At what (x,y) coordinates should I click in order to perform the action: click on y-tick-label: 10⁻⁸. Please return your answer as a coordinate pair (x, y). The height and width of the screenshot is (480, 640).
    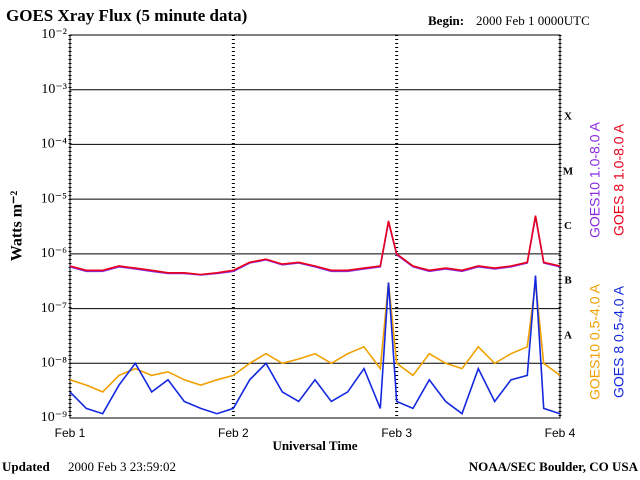
    Looking at the image, I should click on (54, 363).